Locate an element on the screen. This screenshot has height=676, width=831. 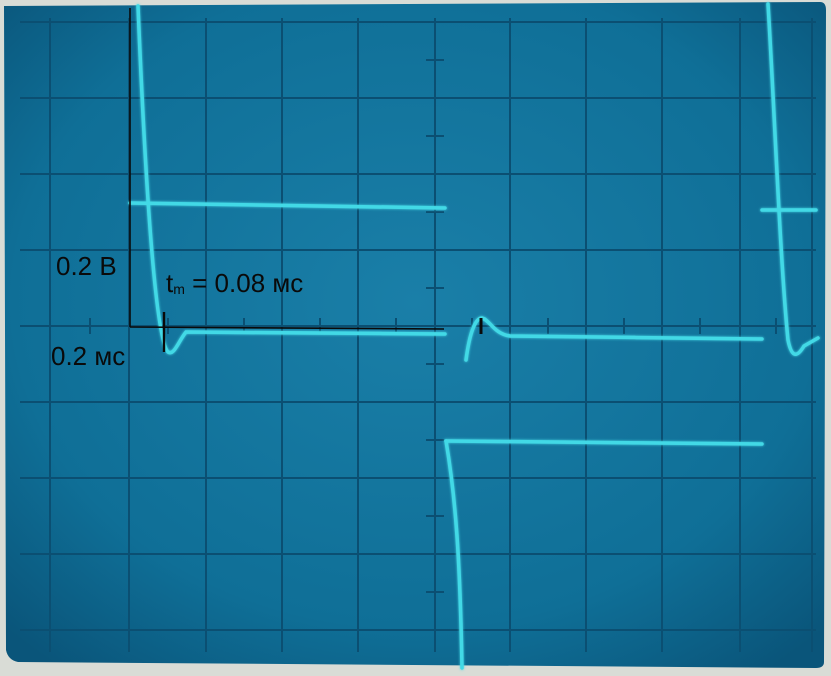
volts-per-div-label: 0.2 В is located at coordinates (86, 266).